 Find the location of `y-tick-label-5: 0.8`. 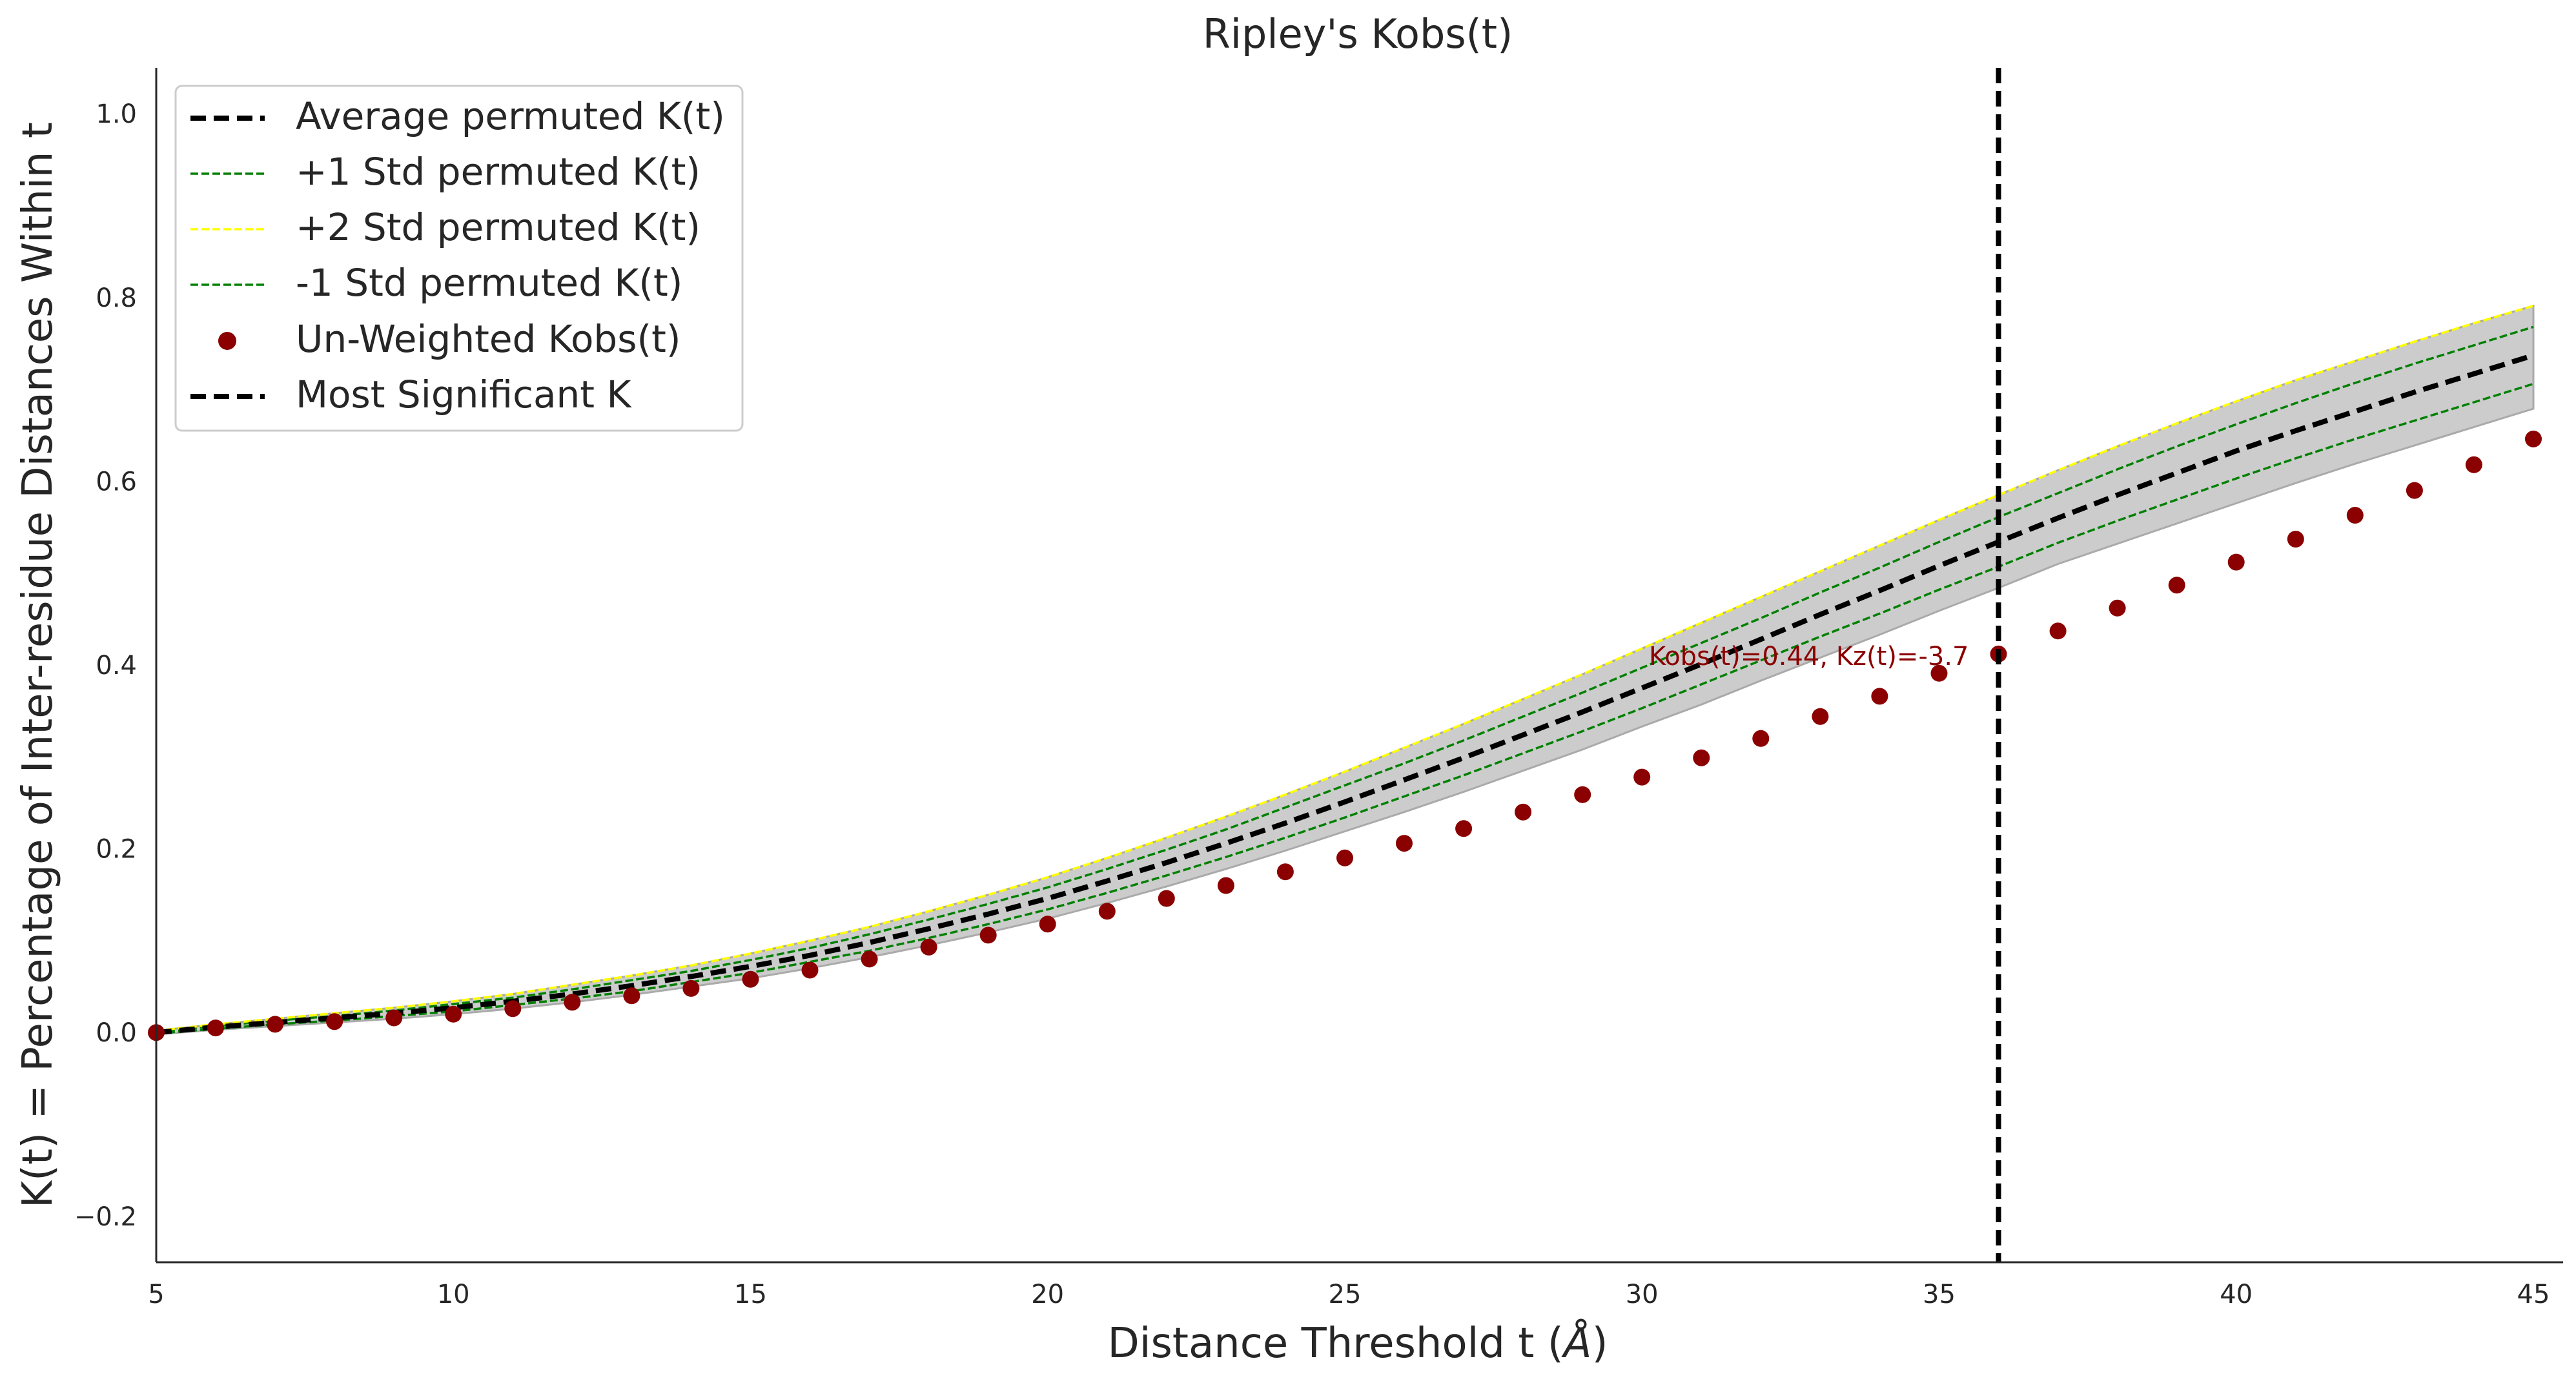

y-tick-label-5: 0.8 is located at coordinates (117, 298).